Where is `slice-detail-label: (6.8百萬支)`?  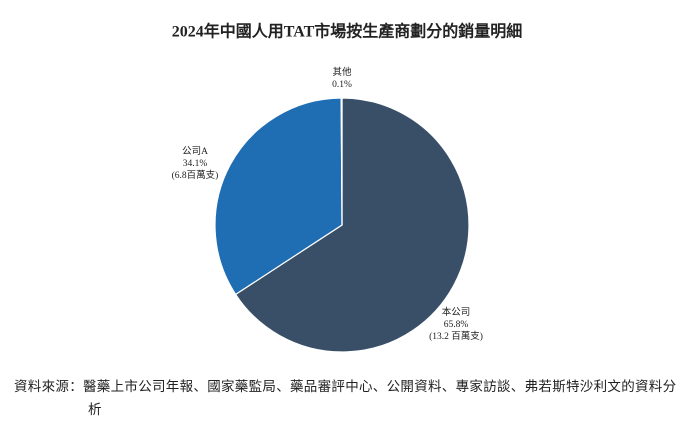
slice-detail-label: (6.8百萬支) is located at coordinates (195, 175).